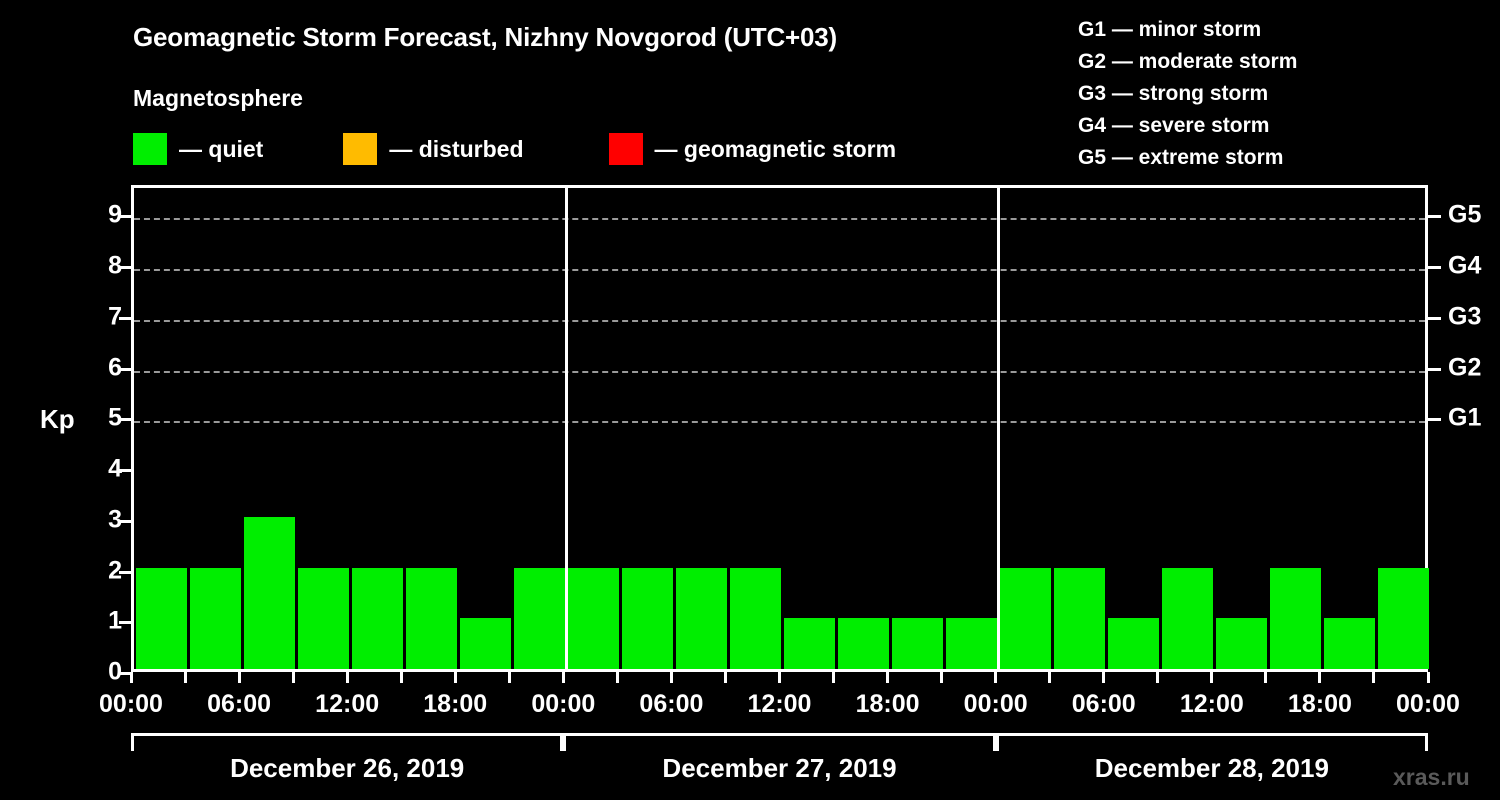 The width and height of the screenshot is (1500, 800). What do you see at coordinates (1434, 420) in the screenshot?
I see `g-tick-mark-G1` at bounding box center [1434, 420].